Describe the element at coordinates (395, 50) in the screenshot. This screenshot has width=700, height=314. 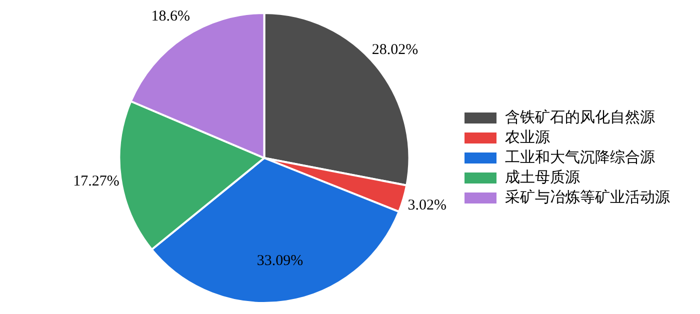
I see `data-label: 28.02%` at that location.